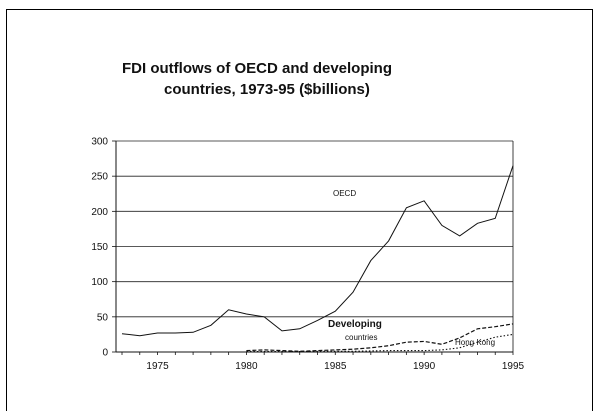  Describe the element at coordinates (103, 317) in the screenshot. I see `y-tick-label-50: 50` at that location.